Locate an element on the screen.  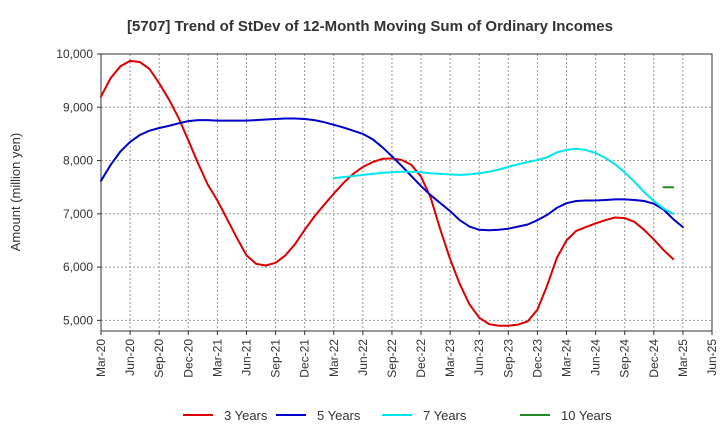
x-tick-label: Jun-21 is located at coordinates (246, 357).